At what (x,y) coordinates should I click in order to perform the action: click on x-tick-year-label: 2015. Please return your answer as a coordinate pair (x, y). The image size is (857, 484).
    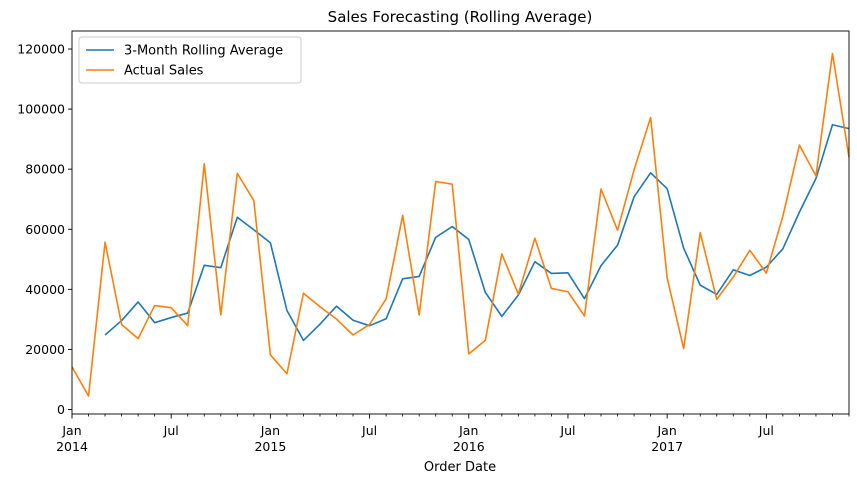
    Looking at the image, I should click on (270, 446).